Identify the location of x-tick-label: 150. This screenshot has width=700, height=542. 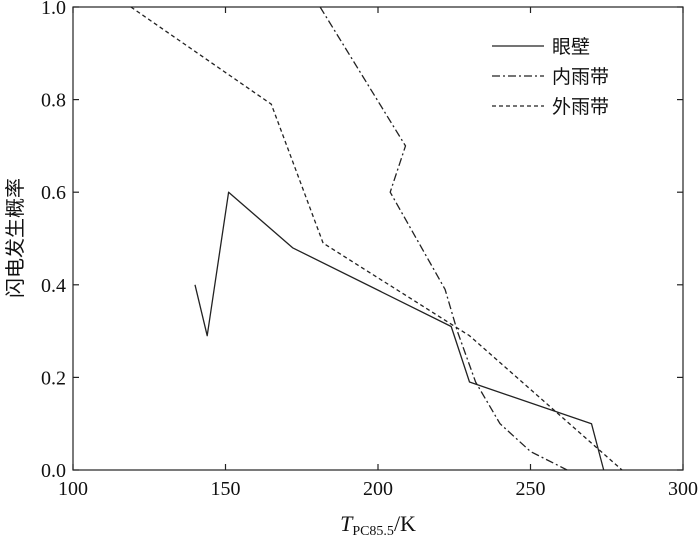
(226, 489).